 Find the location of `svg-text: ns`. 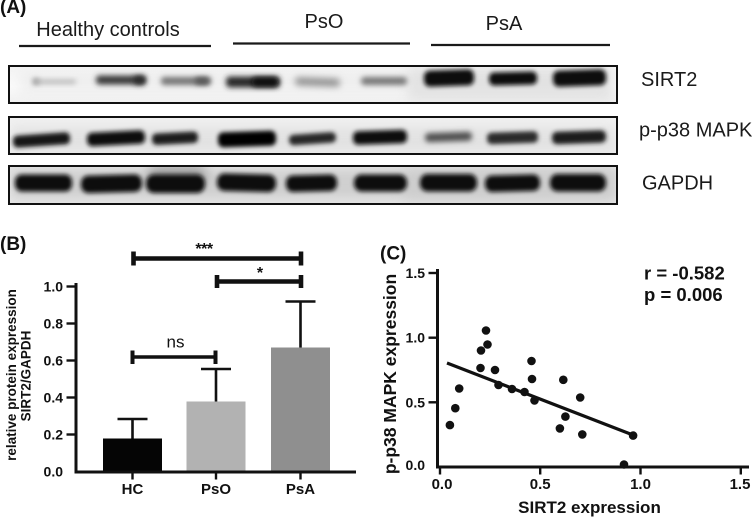

svg-text: ns is located at coordinates (176, 342).